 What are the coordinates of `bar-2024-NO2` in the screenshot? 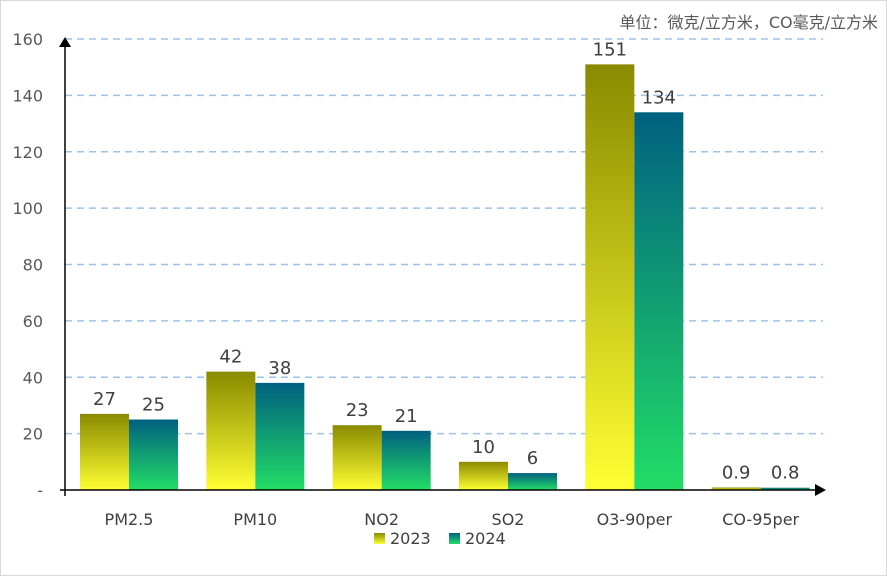 It's located at (406, 460).